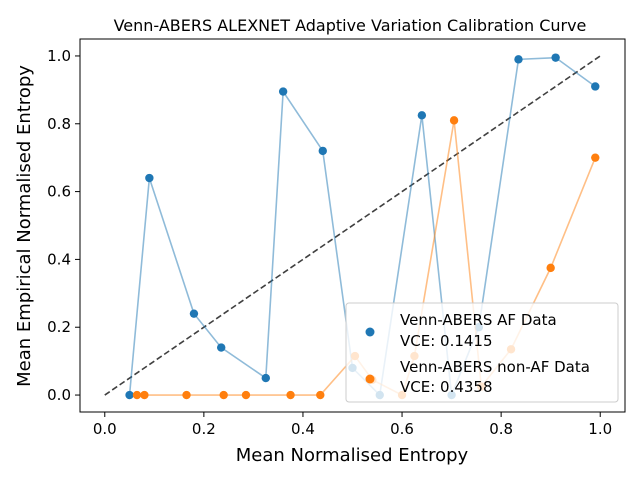 Image resolution: width=640 pixels, height=480 pixels. What do you see at coordinates (59, 124) in the screenshot?
I see `y-tick-label: 0.8` at bounding box center [59, 124].